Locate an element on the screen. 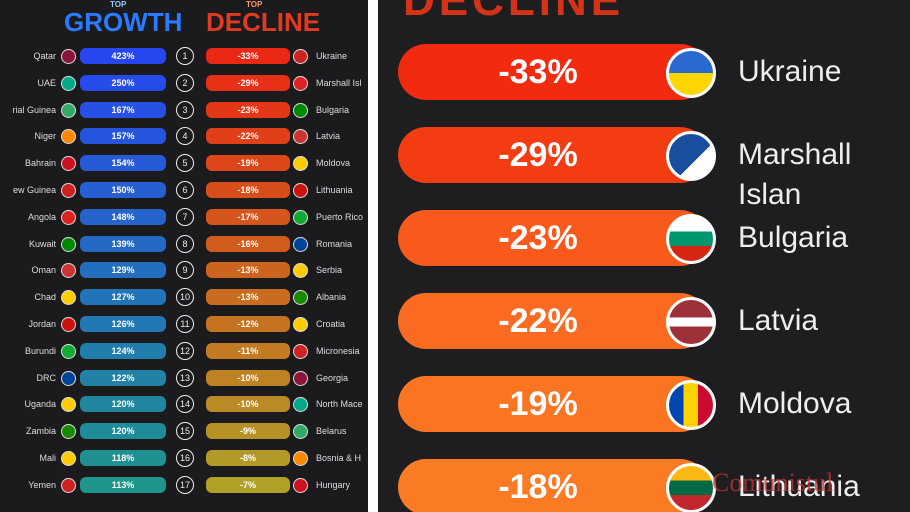  decline-country: North Mace is located at coordinates (339, 404).